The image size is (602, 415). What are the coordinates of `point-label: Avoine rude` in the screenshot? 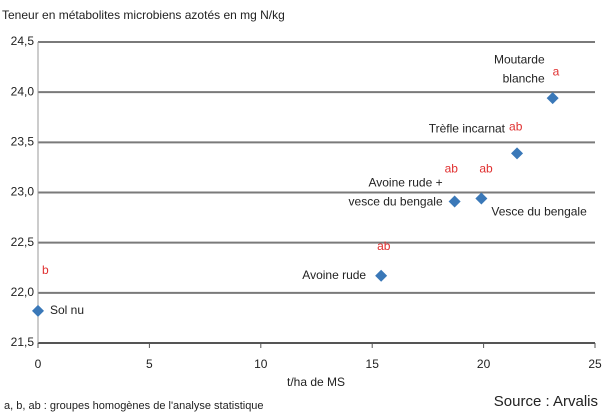 It's located at (334, 275).